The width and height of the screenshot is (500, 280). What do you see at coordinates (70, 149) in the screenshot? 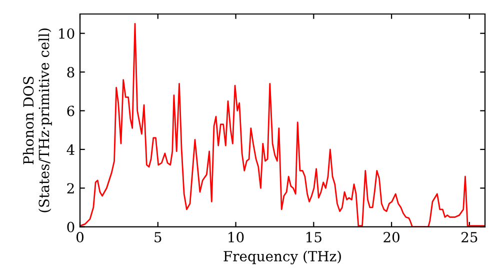
I see `y-tick-label: 4` at bounding box center [70, 149].